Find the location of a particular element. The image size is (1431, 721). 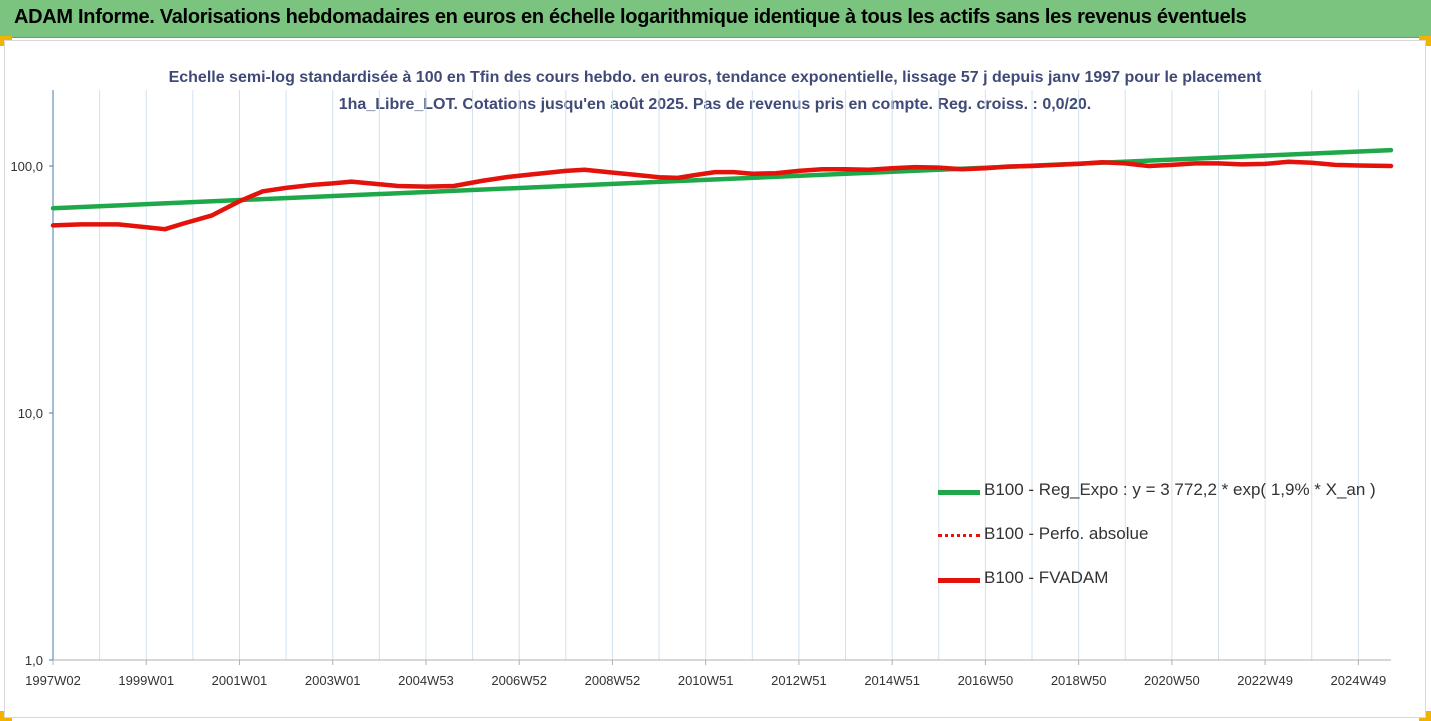

series-line-fvadam is located at coordinates (722, 195).